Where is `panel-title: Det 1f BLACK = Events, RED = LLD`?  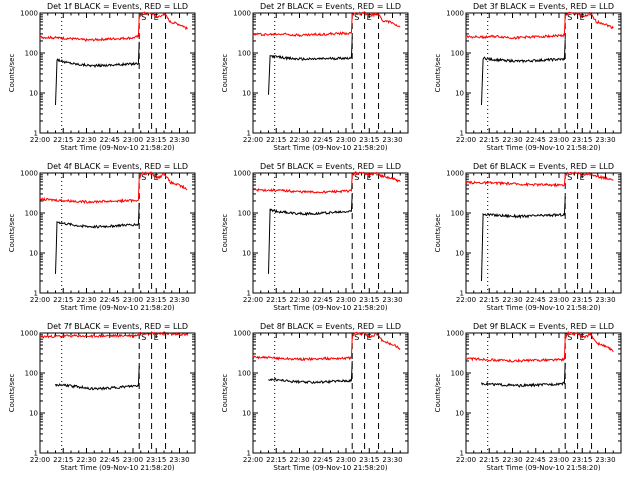
panel-title: Det 1f BLACK = Events, RED = LLD is located at coordinates (117, 6).